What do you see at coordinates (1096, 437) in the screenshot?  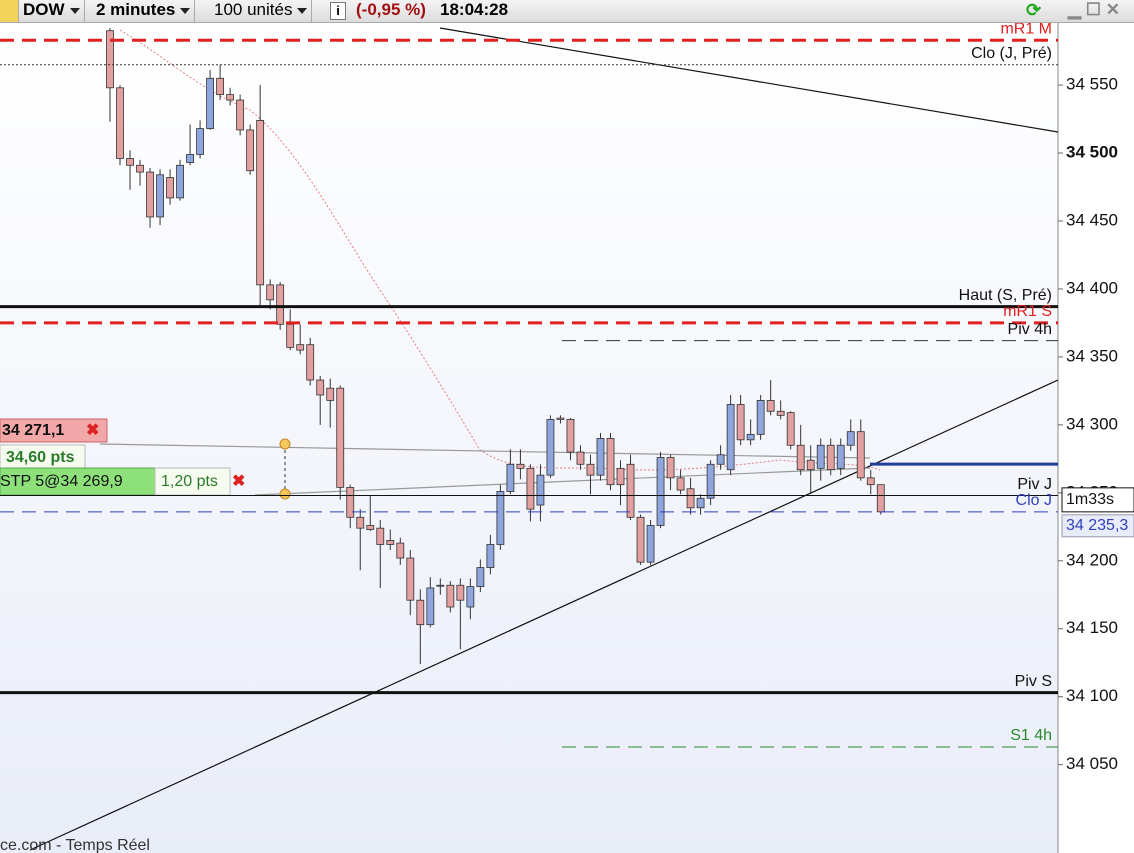 I see `y-axis-area` at bounding box center [1096, 437].